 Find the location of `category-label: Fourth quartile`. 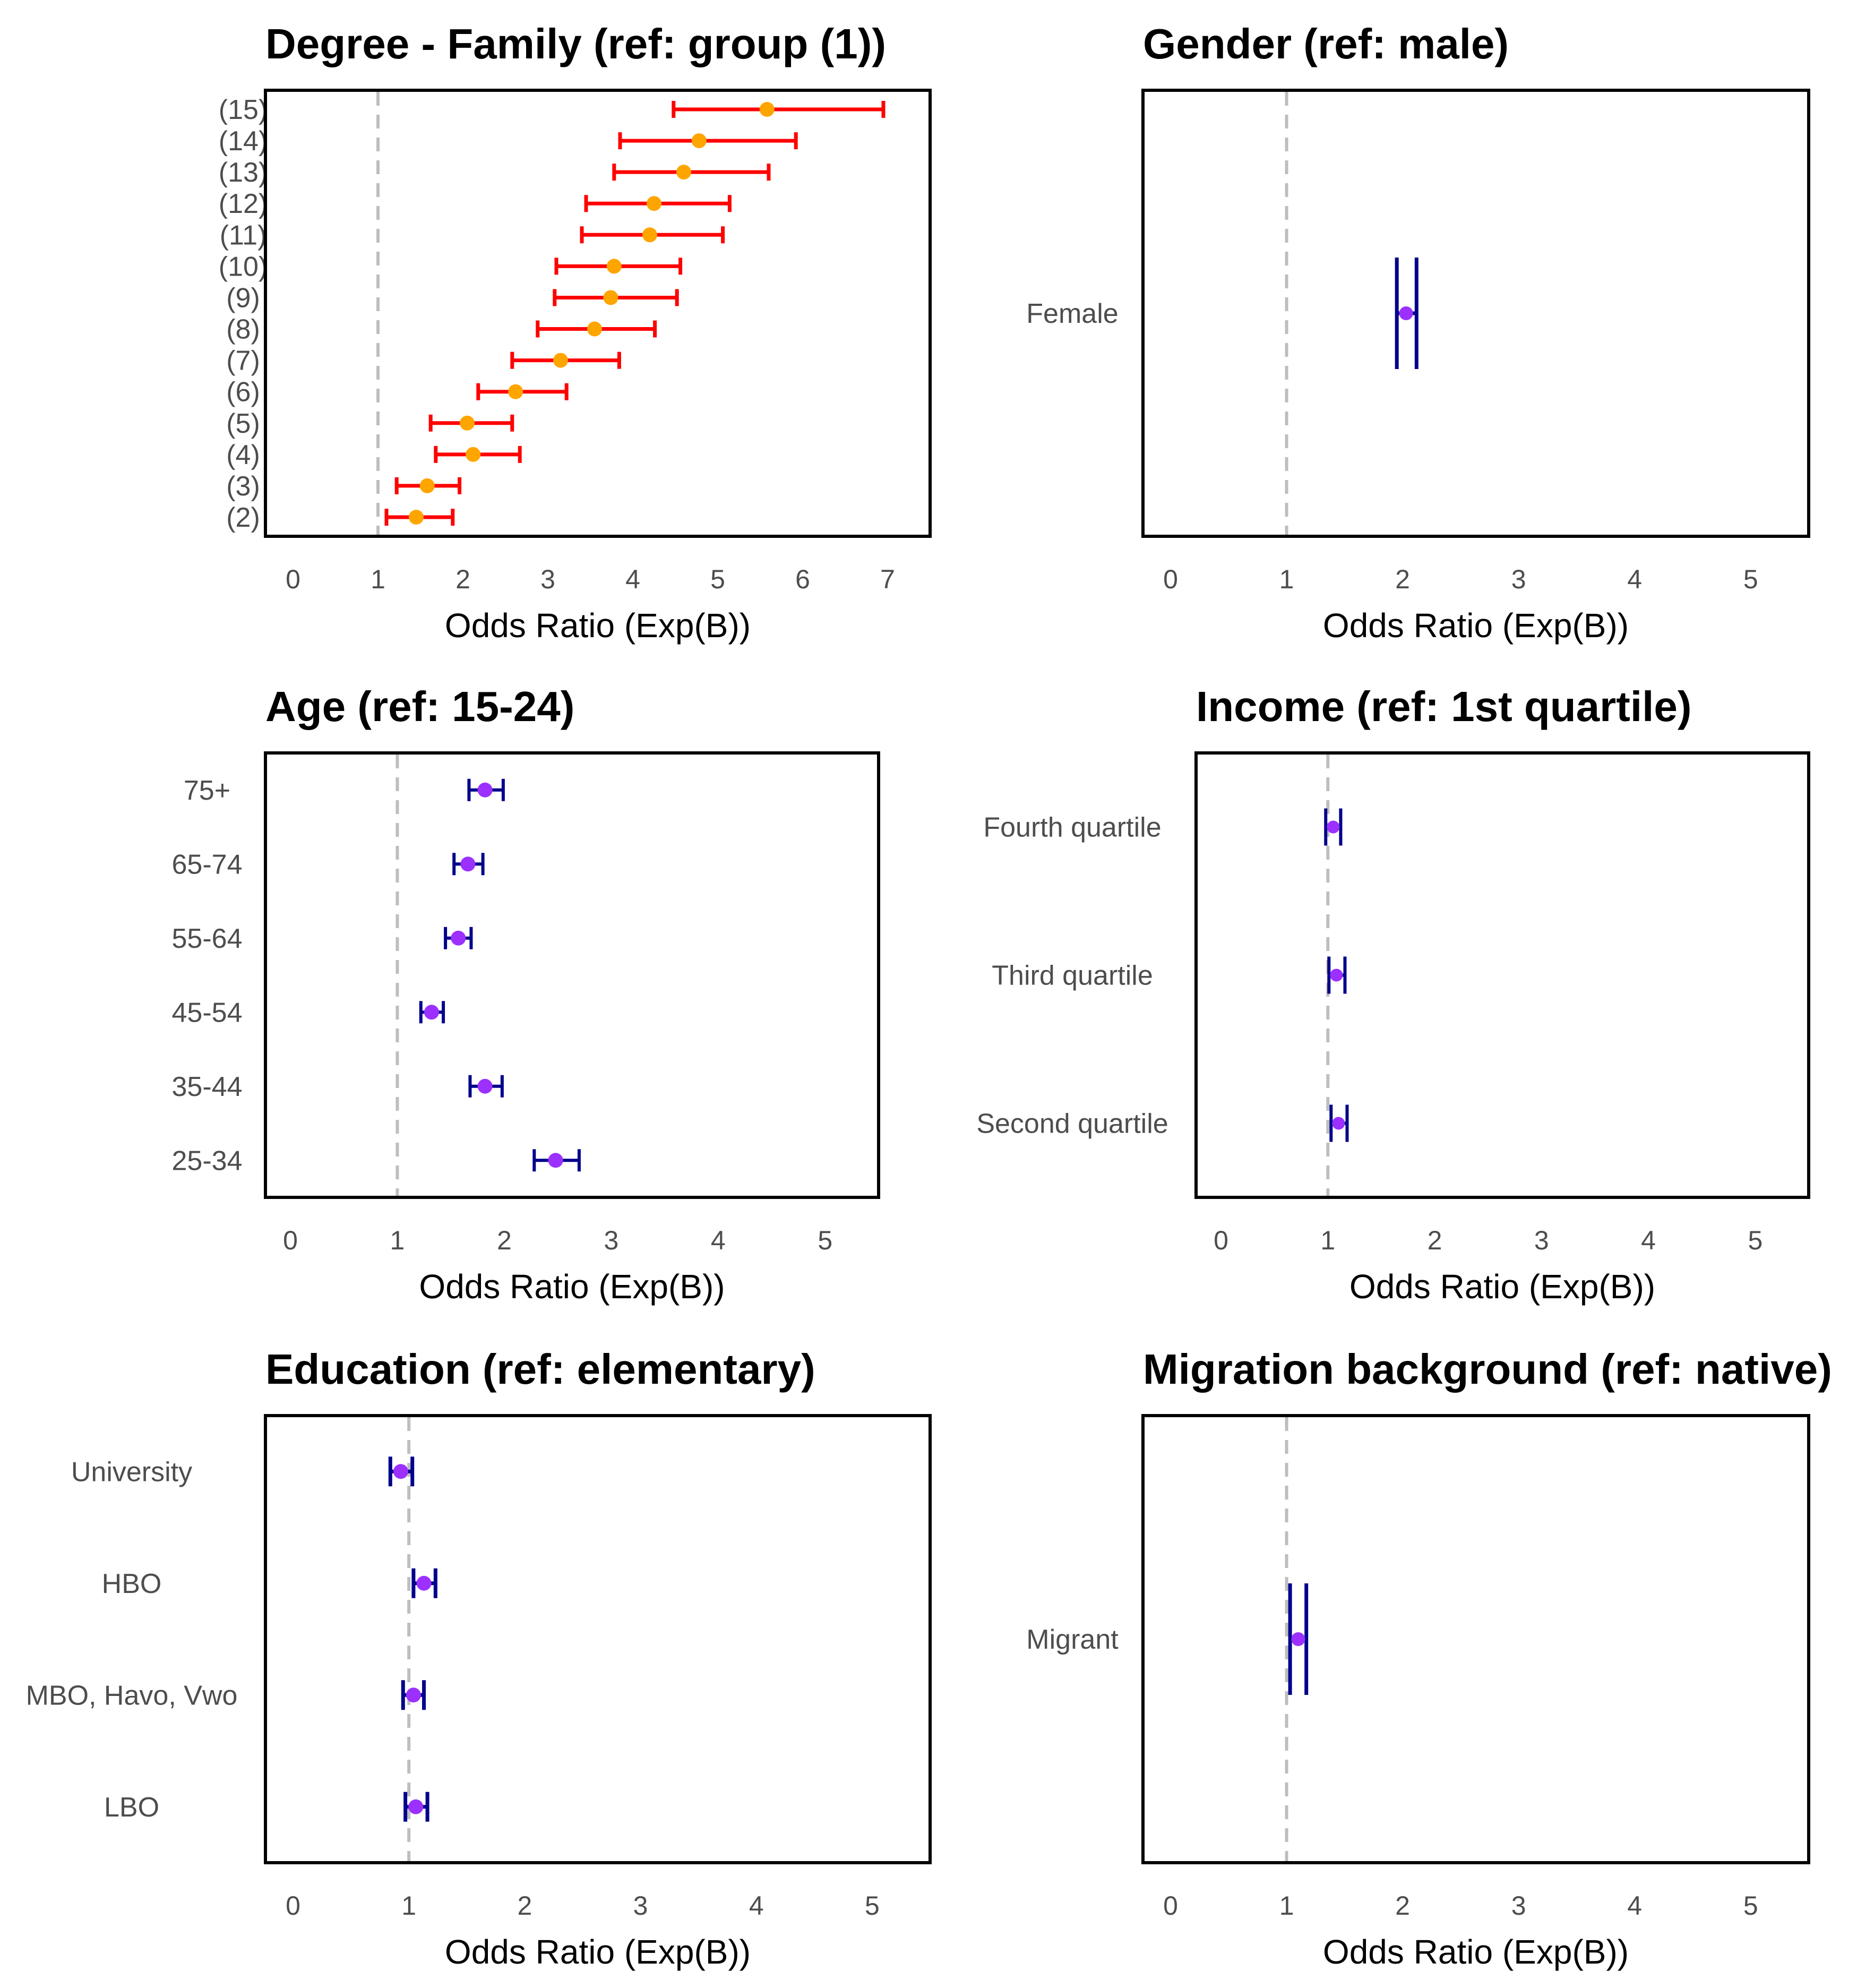

category-label: Fourth quartile is located at coordinates (1072, 827).